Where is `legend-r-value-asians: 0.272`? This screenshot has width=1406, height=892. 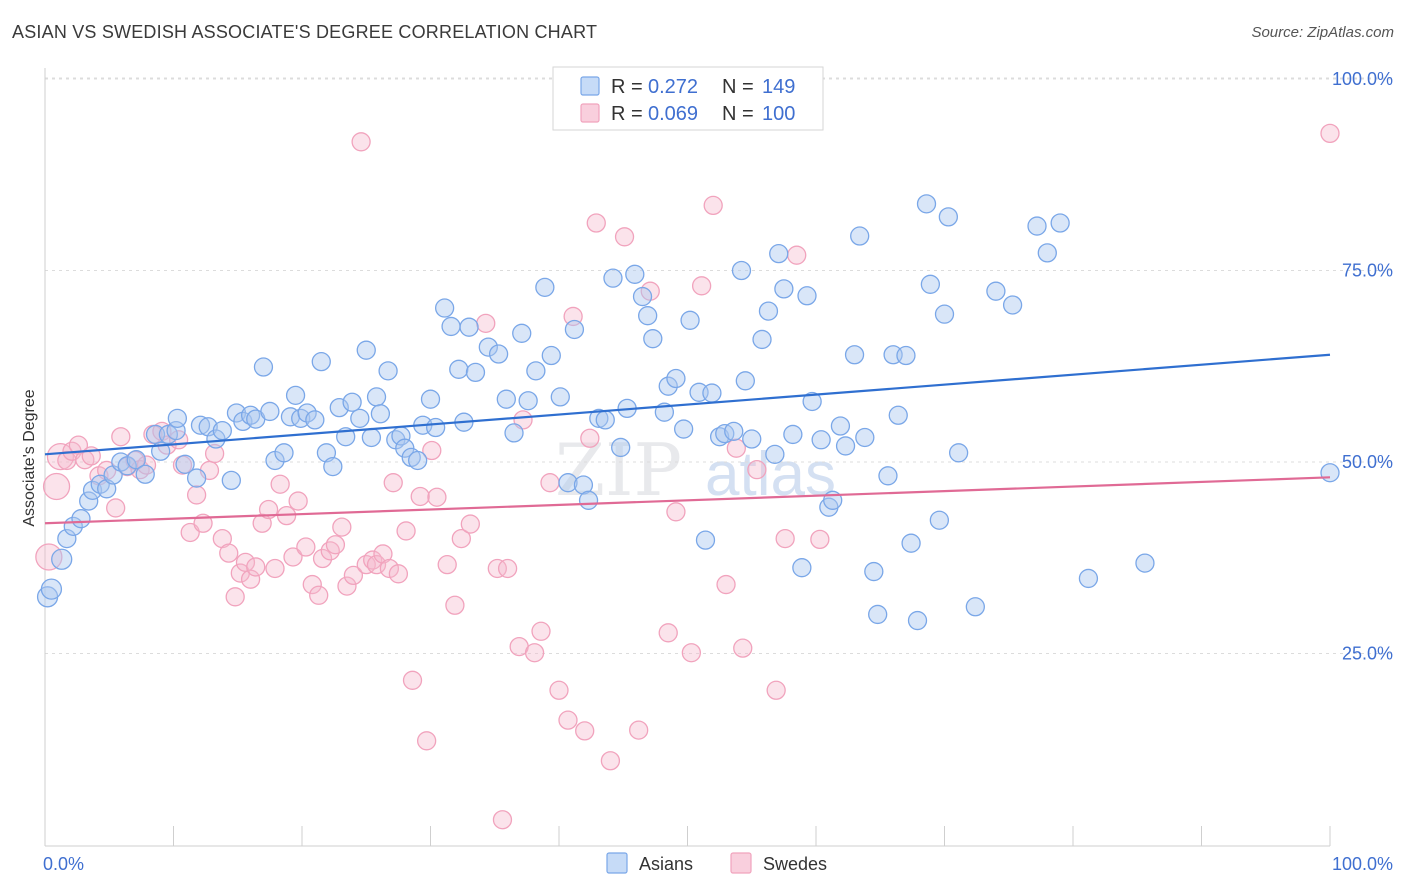 legend-r-value-asians: 0.272 is located at coordinates (673, 87).